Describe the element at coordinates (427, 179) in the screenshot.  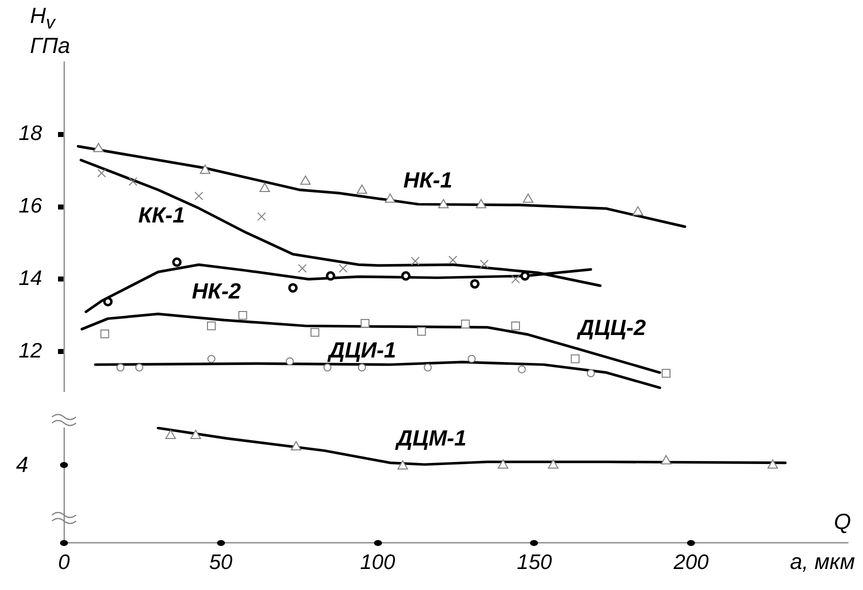
I see `series-label: НК-1` at that location.